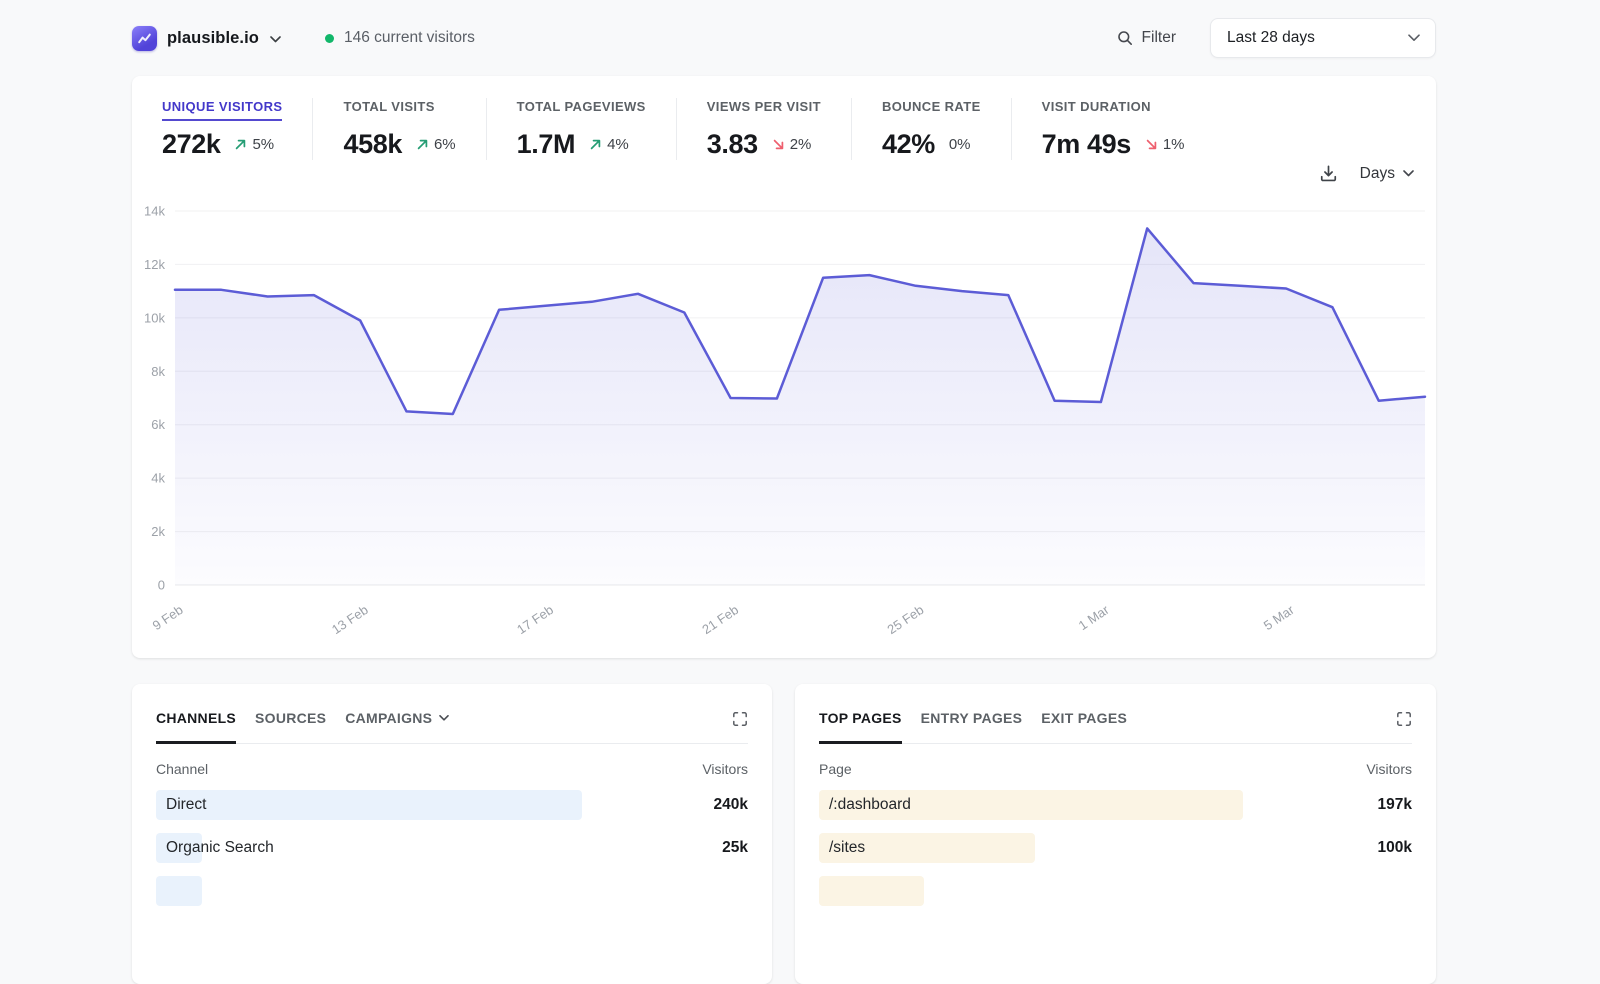 Image resolution: width=1600 pixels, height=984 pixels. Describe the element at coordinates (1084, 718) in the screenshot. I see `tab-label: EXIT PAGES` at that location.